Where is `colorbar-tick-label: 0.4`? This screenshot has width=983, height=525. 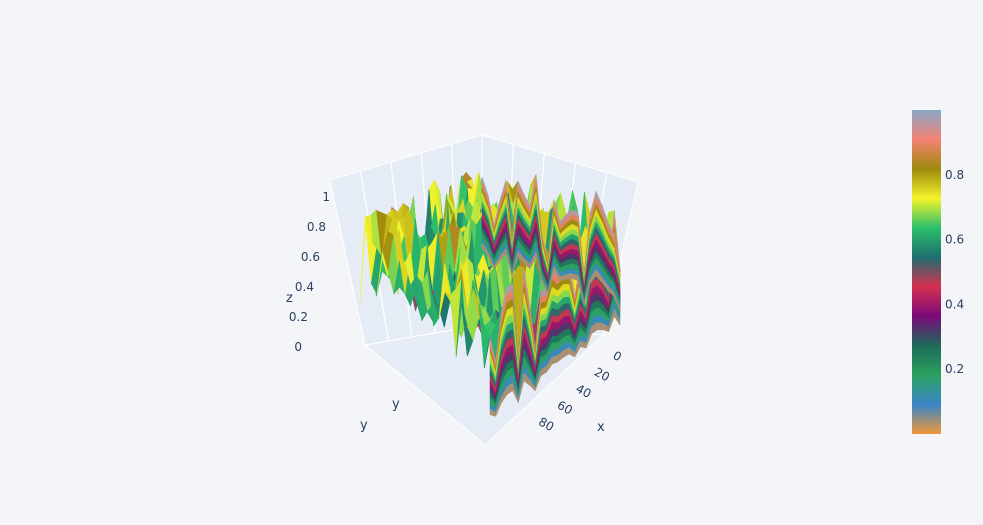
colorbar-tick-label: 0.4 is located at coordinates (954, 304).